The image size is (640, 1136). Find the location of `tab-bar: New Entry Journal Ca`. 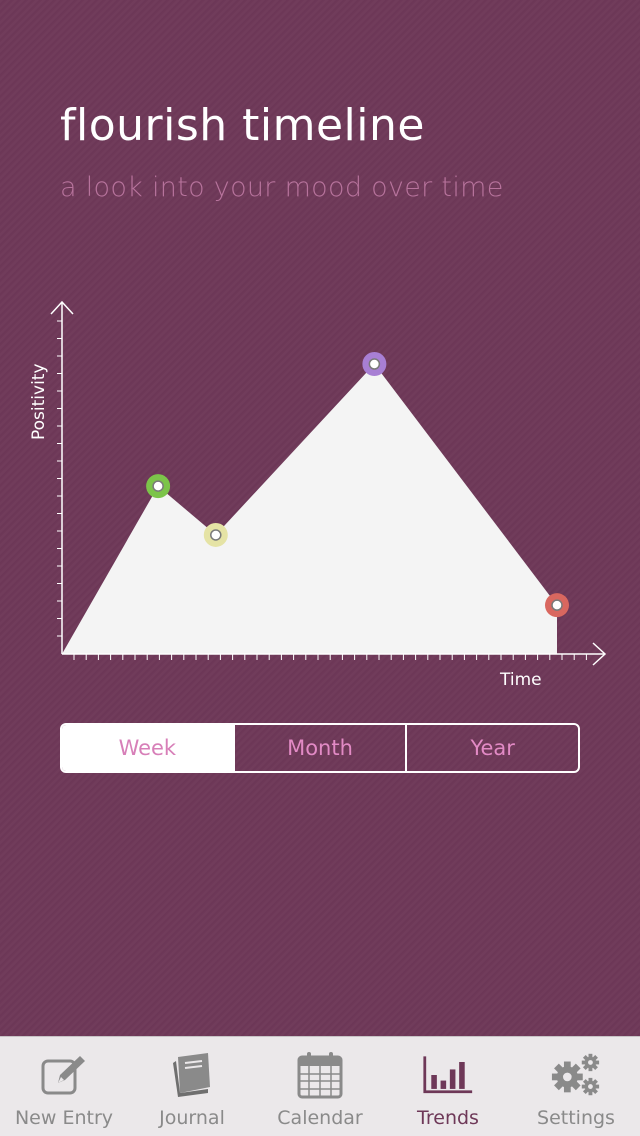

tab-bar: New Entry Journal Ca is located at coordinates (320, 1086).